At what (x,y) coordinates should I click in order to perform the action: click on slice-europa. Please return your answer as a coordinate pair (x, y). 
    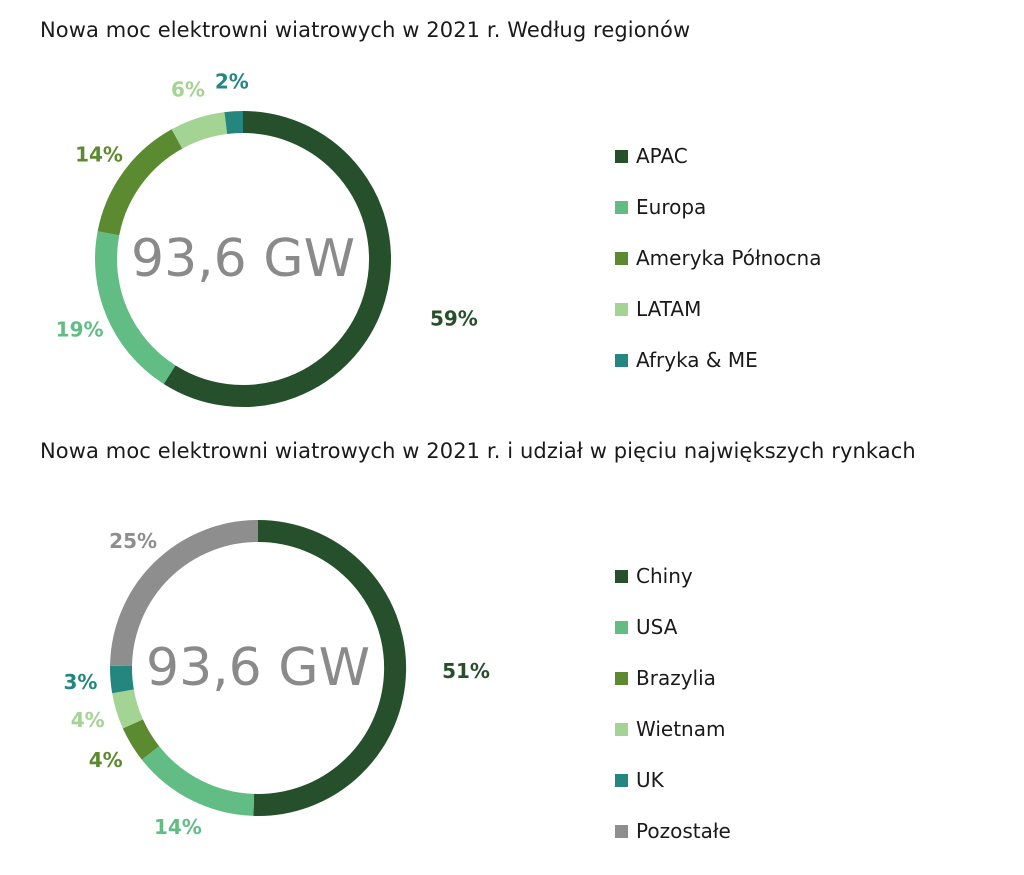
    Looking at the image, I should click on (135, 307).